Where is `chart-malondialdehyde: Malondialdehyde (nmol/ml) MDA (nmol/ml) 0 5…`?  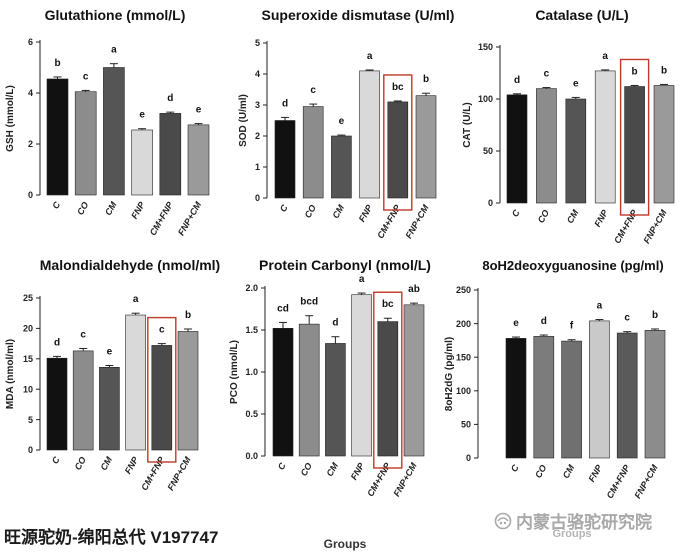
chart-malondialdehyde: Malondialdehyde (nmol/ml) MDA (nmol/ml) 0 5… is located at coordinates (112, 374).